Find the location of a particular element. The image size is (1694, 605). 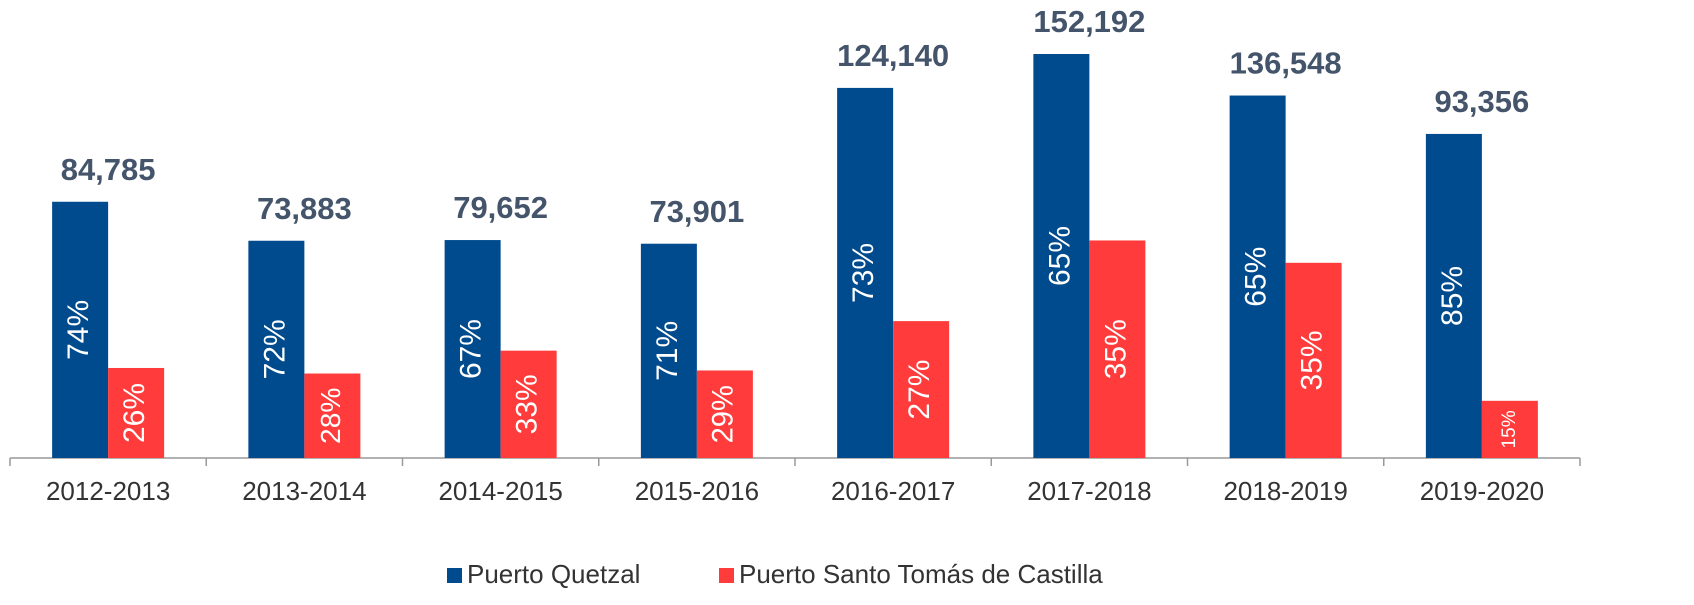

legend-label: Puerto Santo Tomás de Castilla is located at coordinates (921, 574).